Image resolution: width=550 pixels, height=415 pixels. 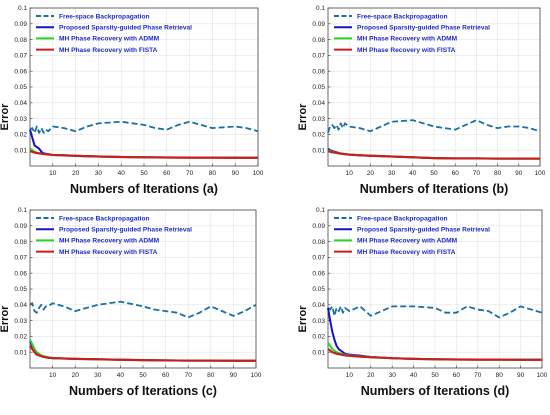 What do you see at coordinates (143, 391) in the screenshot?
I see `x-axis-label: Numbers of Iterations (c)` at bounding box center [143, 391].